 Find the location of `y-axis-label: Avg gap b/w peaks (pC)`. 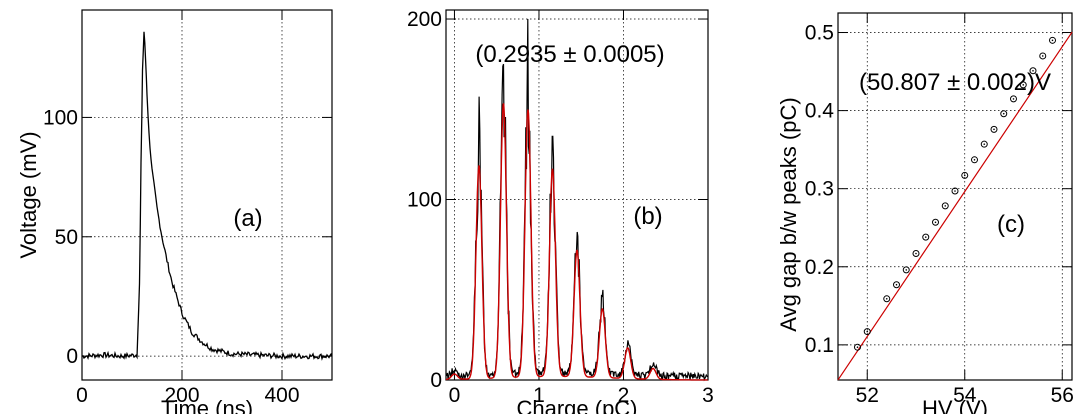

y-axis-label: Avg gap b/w peaks (pC) is located at coordinates (788, 214).